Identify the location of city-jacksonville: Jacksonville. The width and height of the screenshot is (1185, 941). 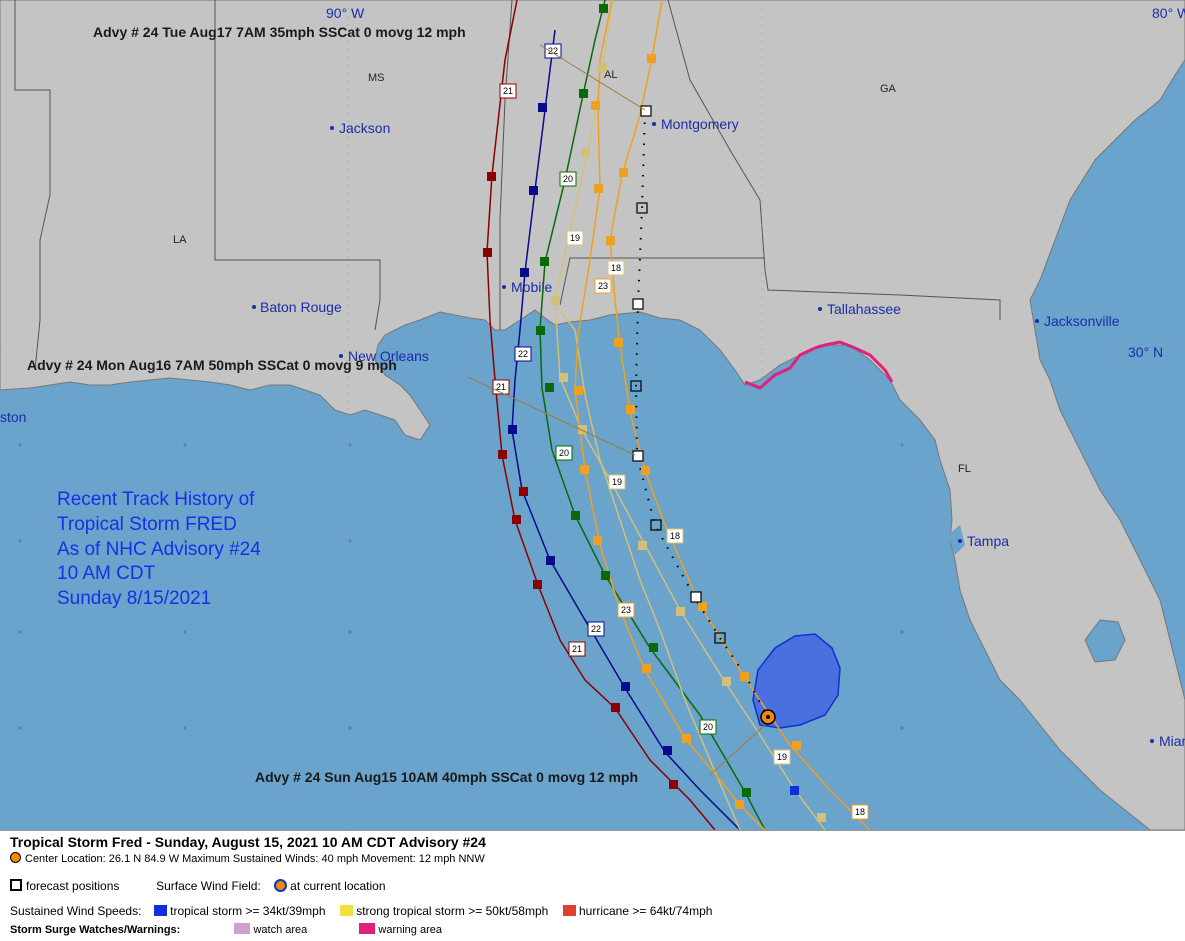
(1077, 321).